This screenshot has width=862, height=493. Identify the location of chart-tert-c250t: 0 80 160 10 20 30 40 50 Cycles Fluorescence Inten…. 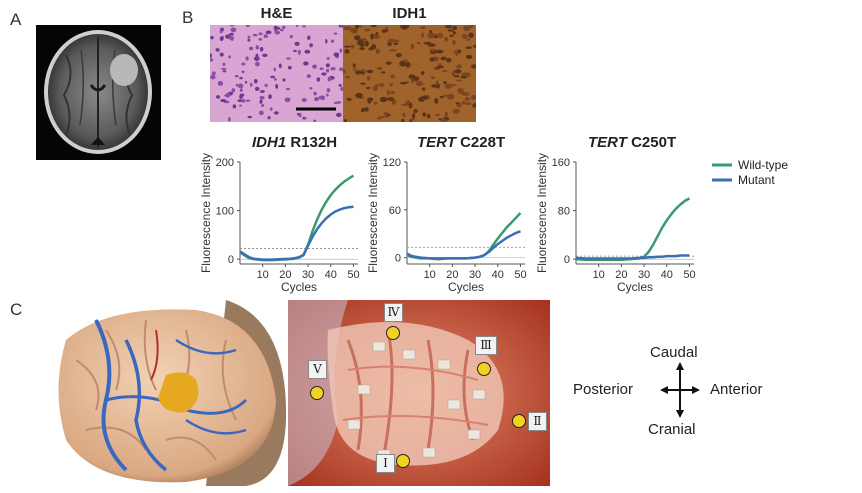
(615, 223).